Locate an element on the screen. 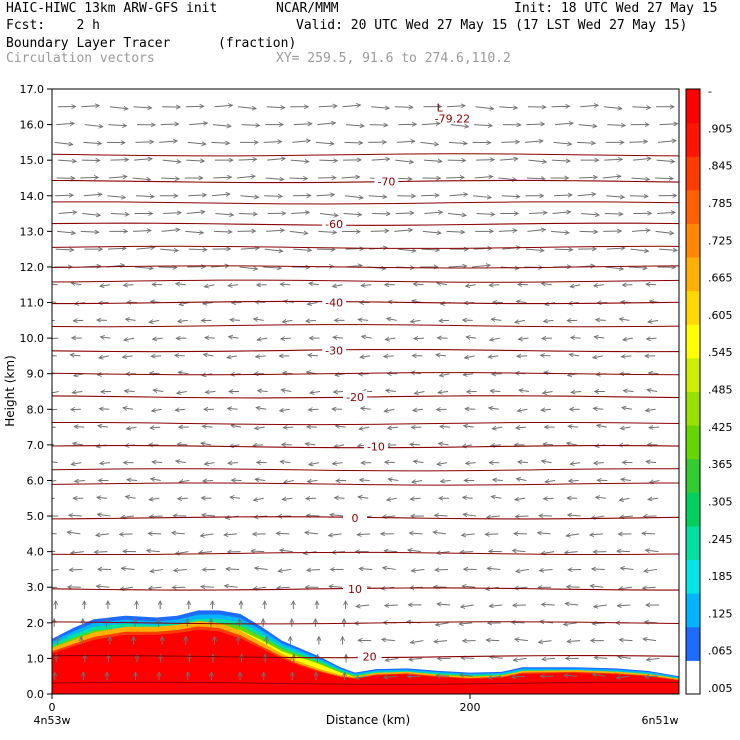  contour-label: -60 is located at coordinates (334, 224).